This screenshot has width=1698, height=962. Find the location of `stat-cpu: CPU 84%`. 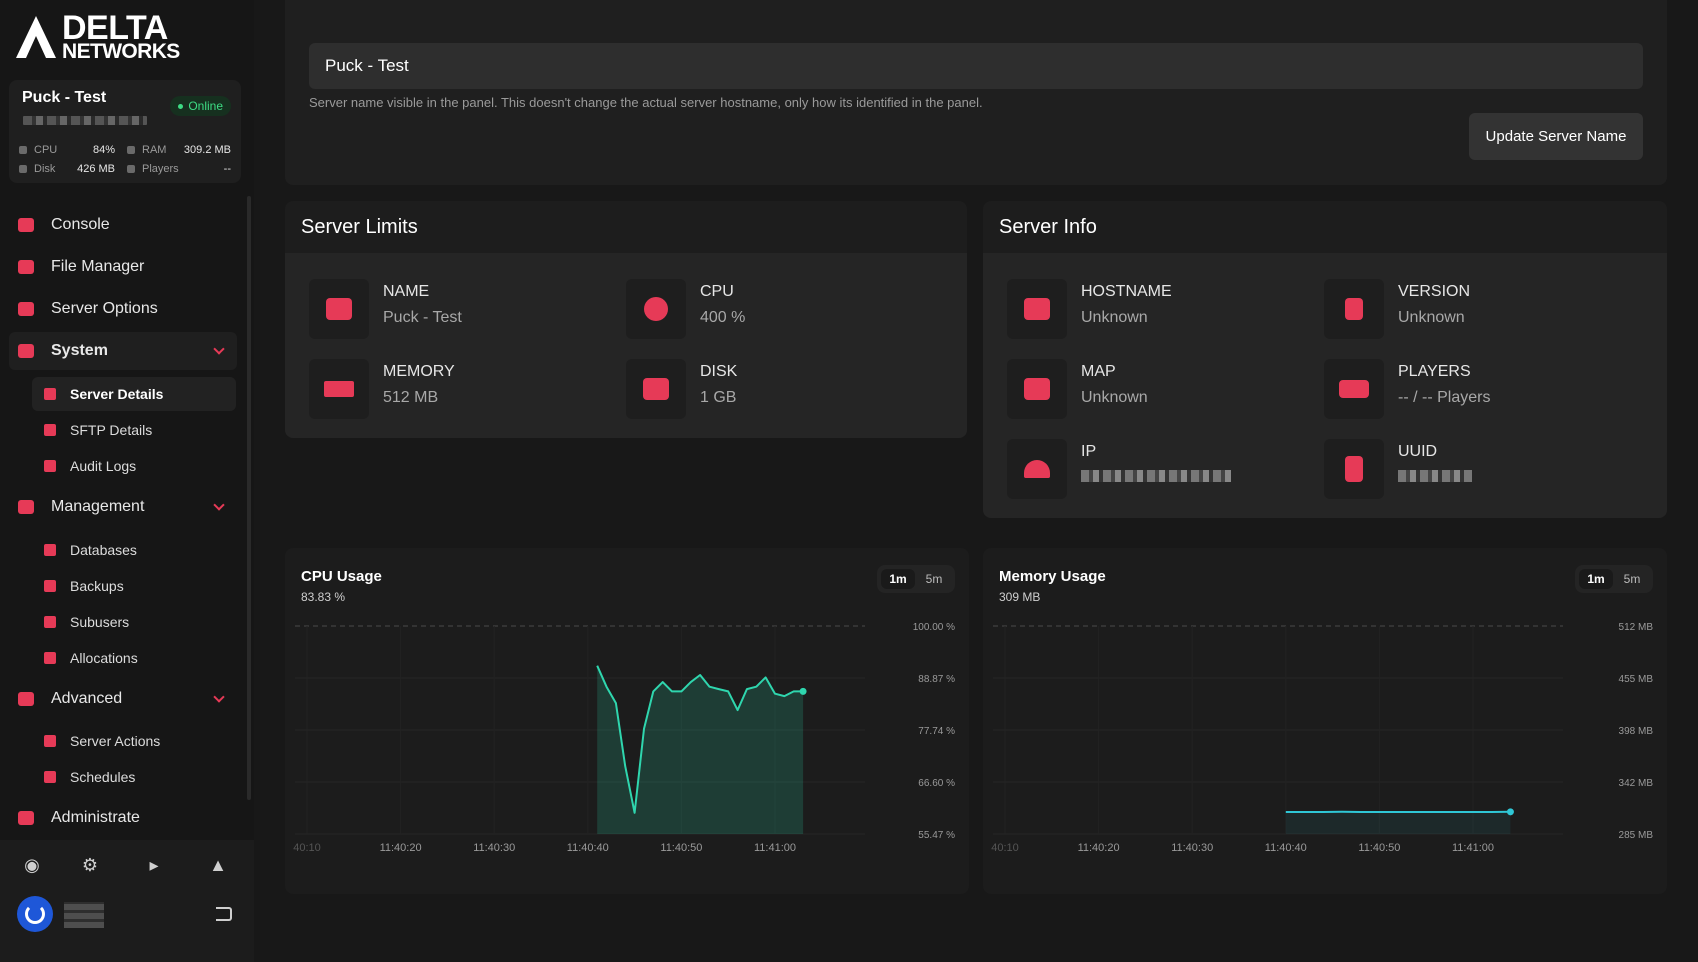

stat-cpu: CPU 84% is located at coordinates (67, 150).